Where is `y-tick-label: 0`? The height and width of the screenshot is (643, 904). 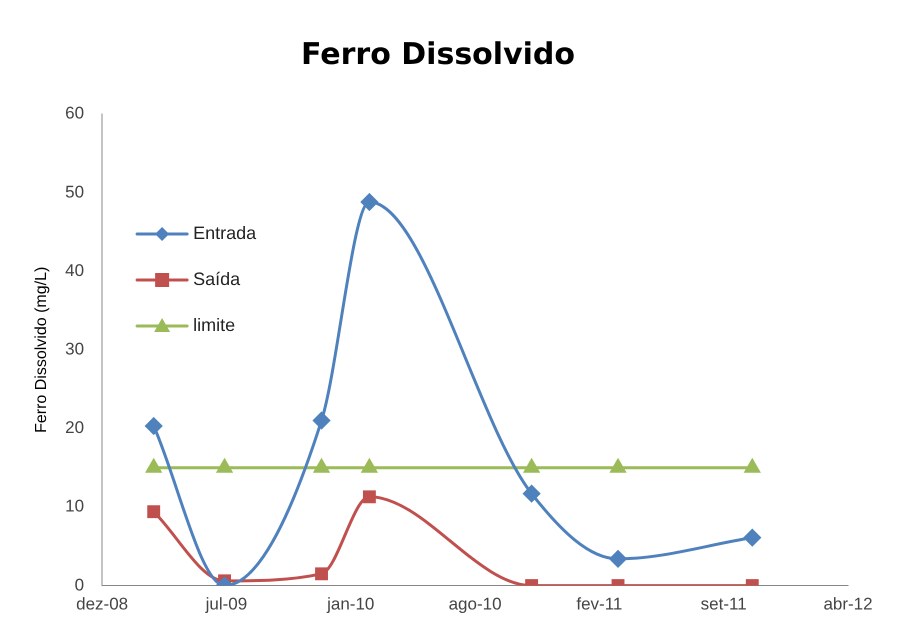
y-tick-label: 0 is located at coordinates (79, 584).